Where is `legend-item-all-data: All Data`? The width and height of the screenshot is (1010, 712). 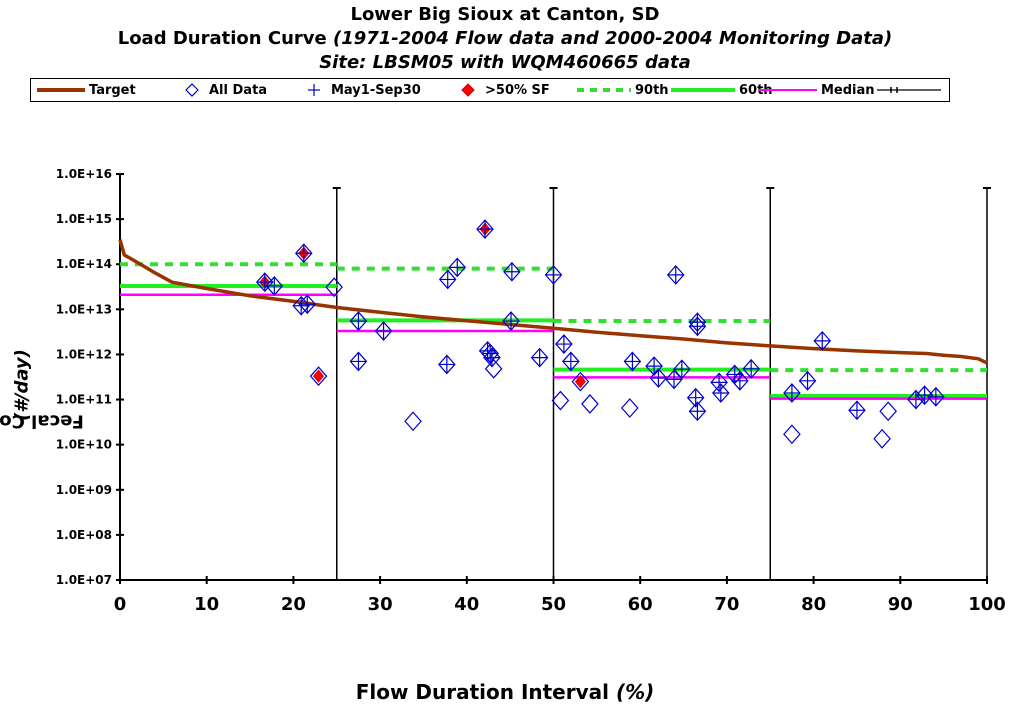 legend-item-all-data: All Data is located at coordinates (223, 90).